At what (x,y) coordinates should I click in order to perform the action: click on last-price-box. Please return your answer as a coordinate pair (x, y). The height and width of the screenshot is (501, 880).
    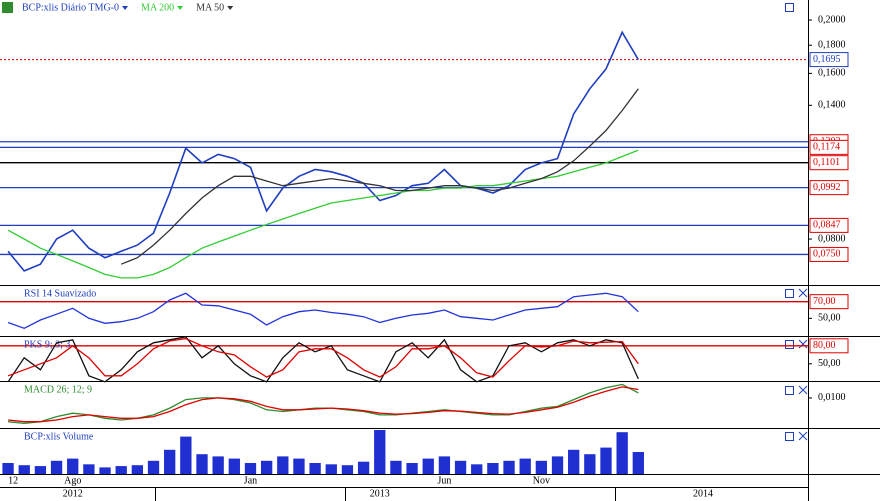
    Looking at the image, I should click on (829, 60).